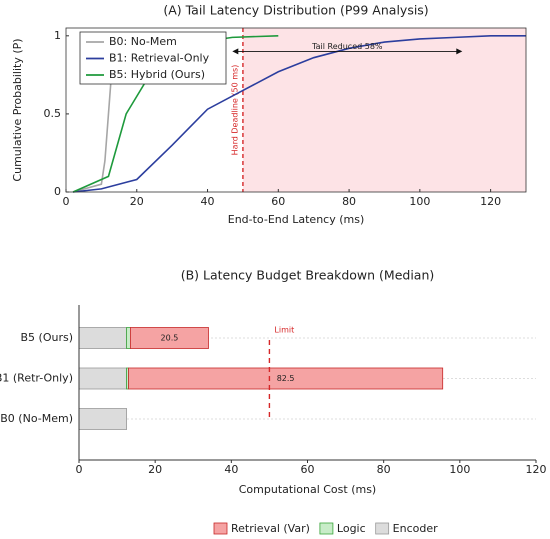  Describe the element at coordinates (159, 58) in the screenshot. I see `legend-label: B1: Retrieval-Only` at that location.